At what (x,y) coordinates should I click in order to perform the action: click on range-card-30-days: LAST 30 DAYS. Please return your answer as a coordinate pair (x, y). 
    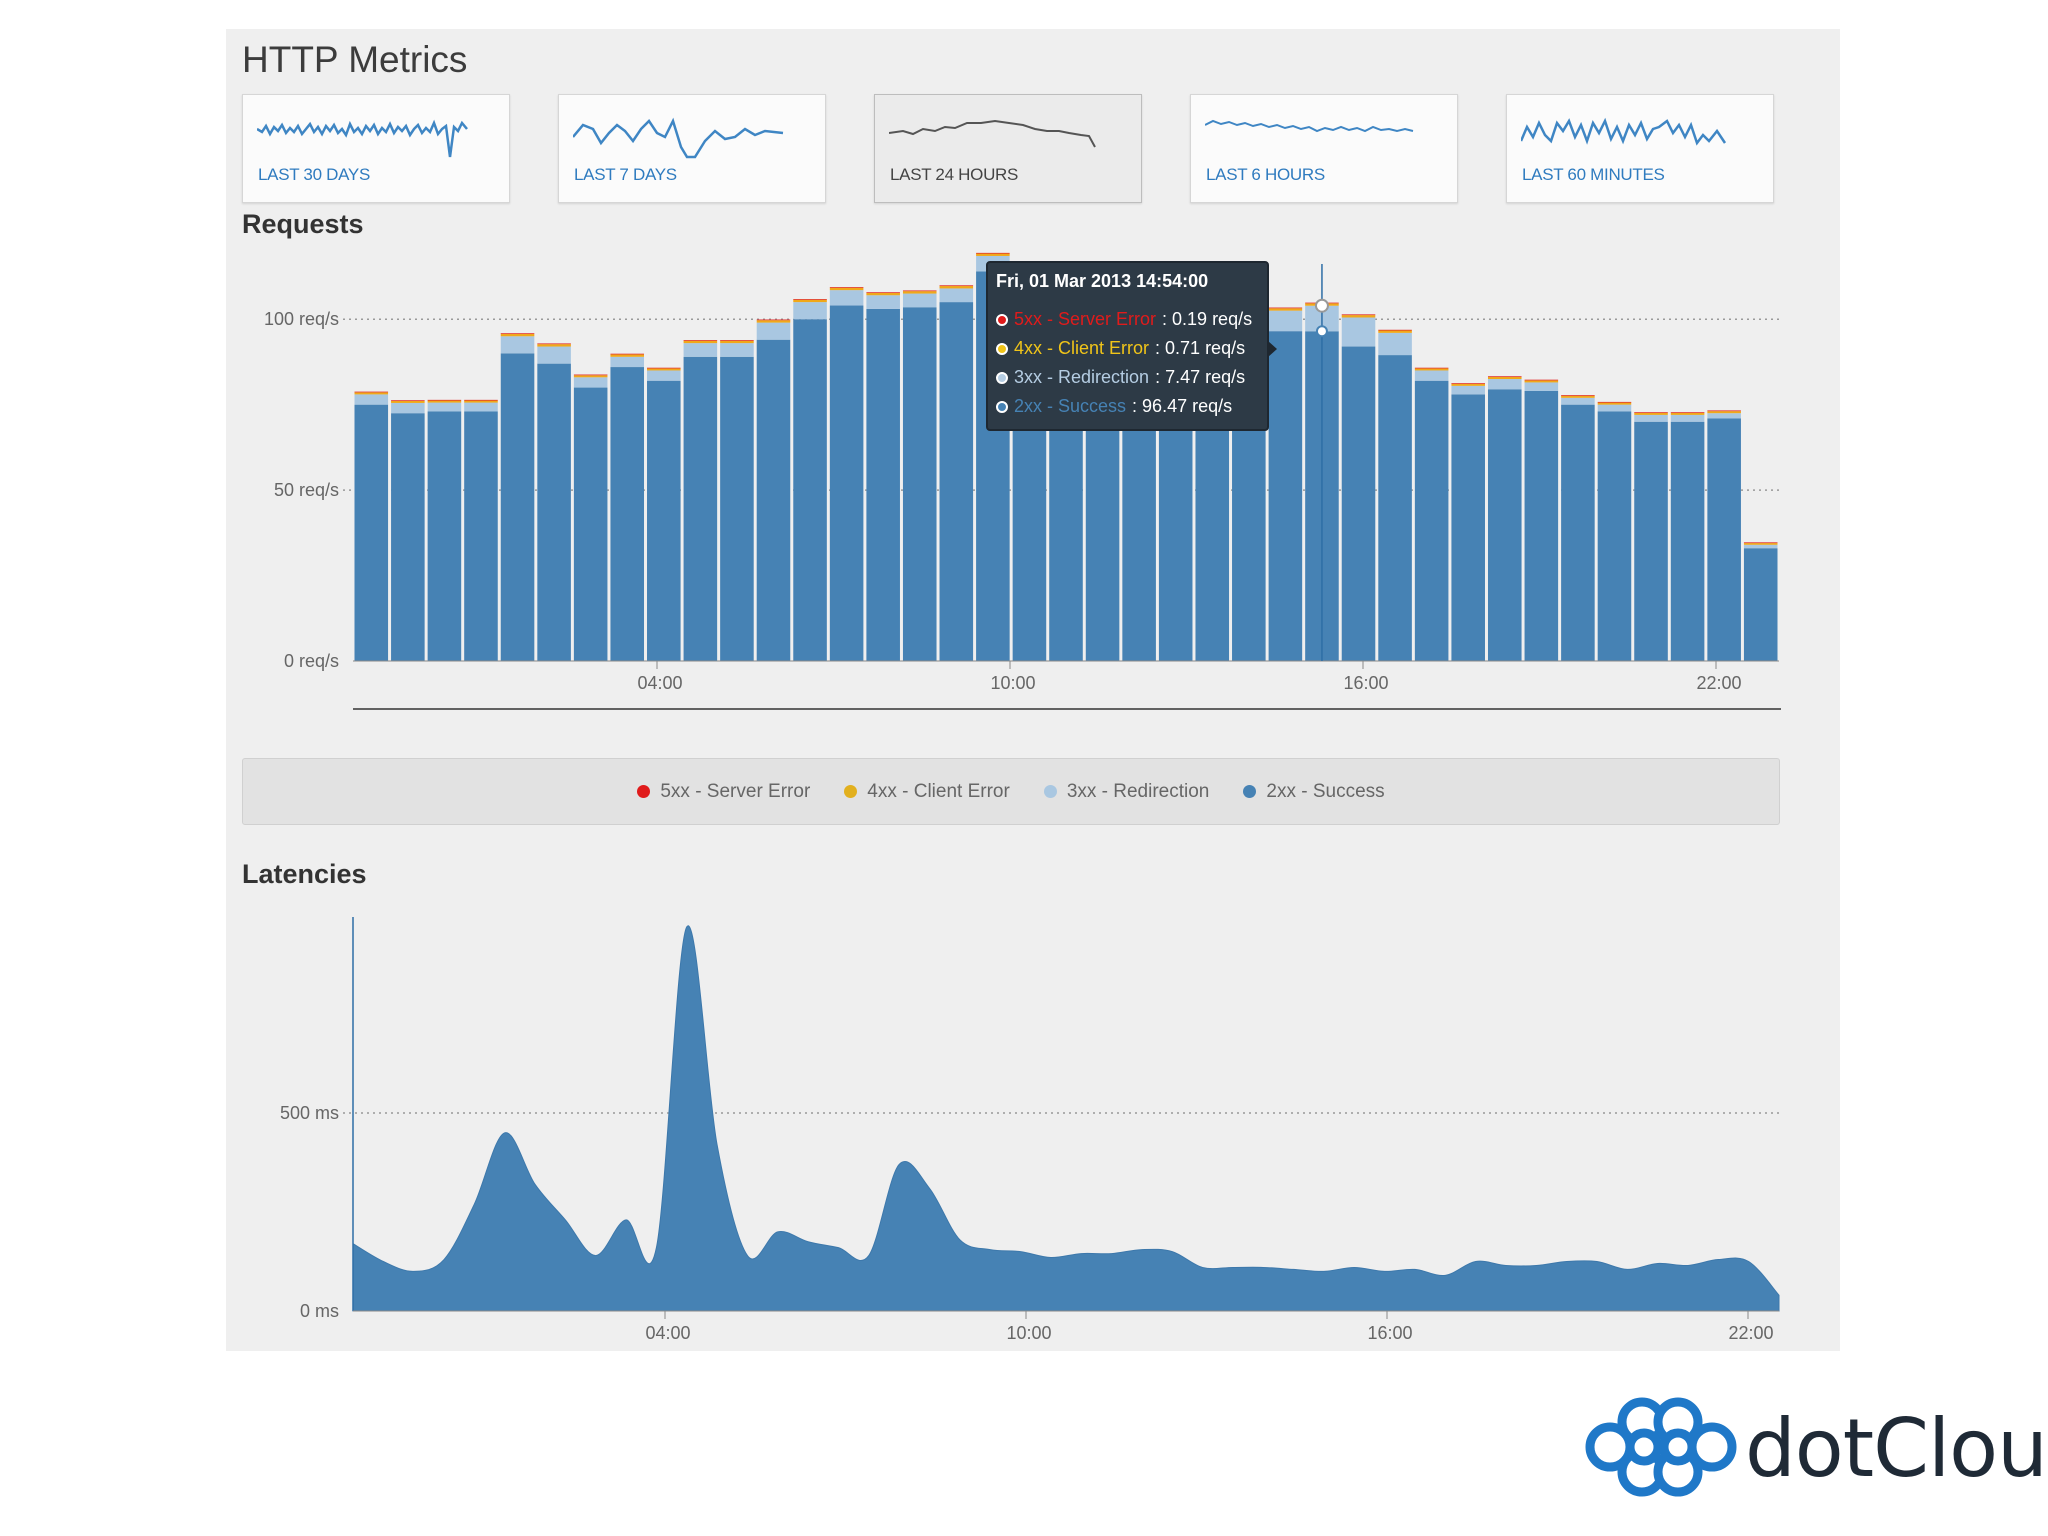
    Looking at the image, I should click on (376, 148).